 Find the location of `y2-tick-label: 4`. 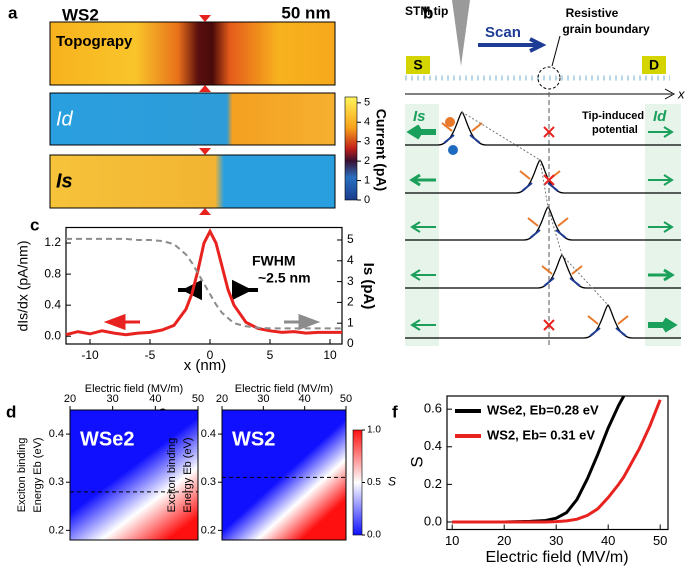

y2-tick-label: 4 is located at coordinates (350, 260).